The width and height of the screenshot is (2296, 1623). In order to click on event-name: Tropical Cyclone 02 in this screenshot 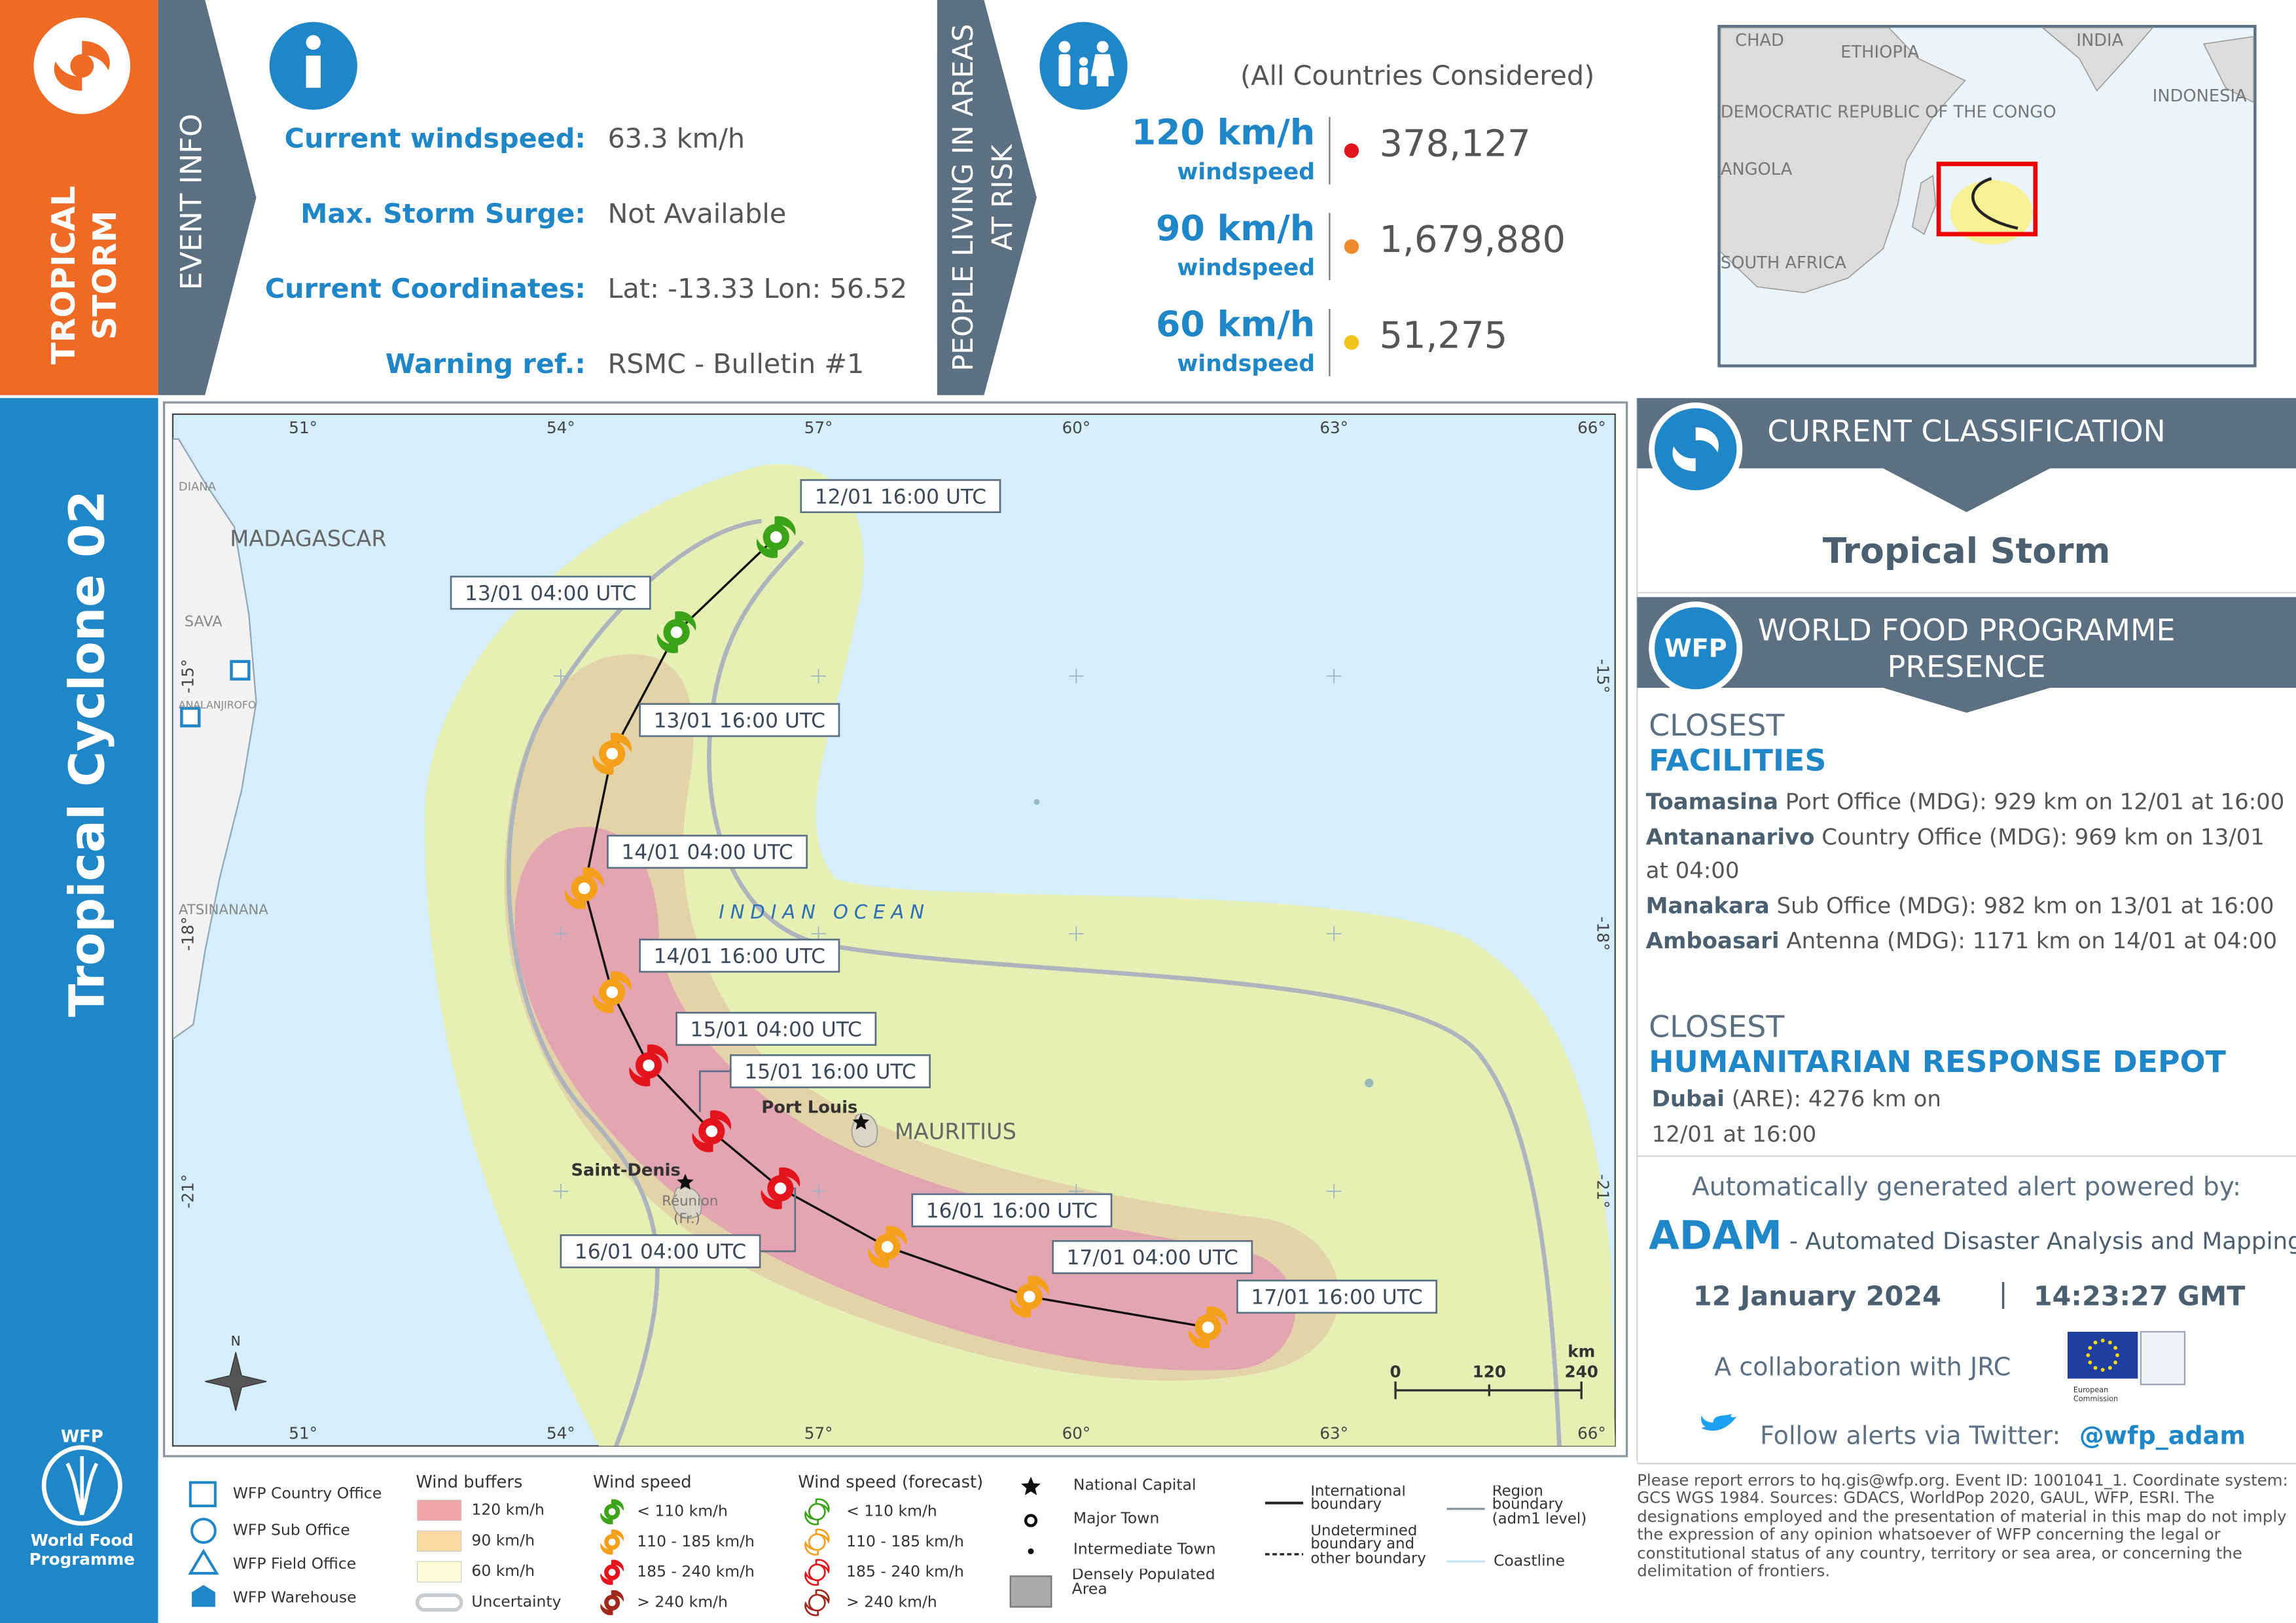, I will do `click(88, 754)`.